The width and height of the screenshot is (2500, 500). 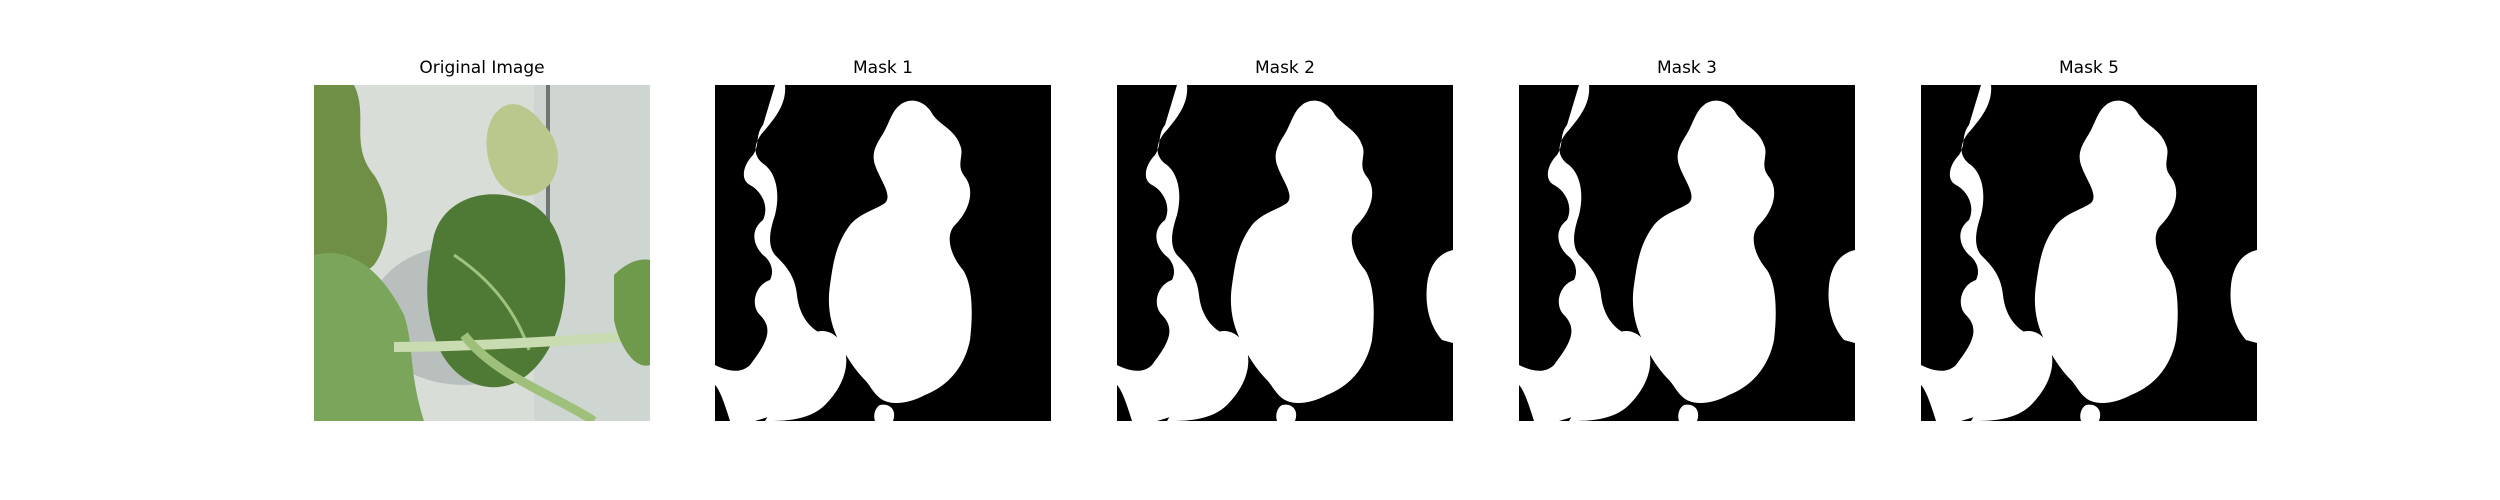 What do you see at coordinates (2088, 68) in the screenshot?
I see `panel-title: Mask 5` at bounding box center [2088, 68].